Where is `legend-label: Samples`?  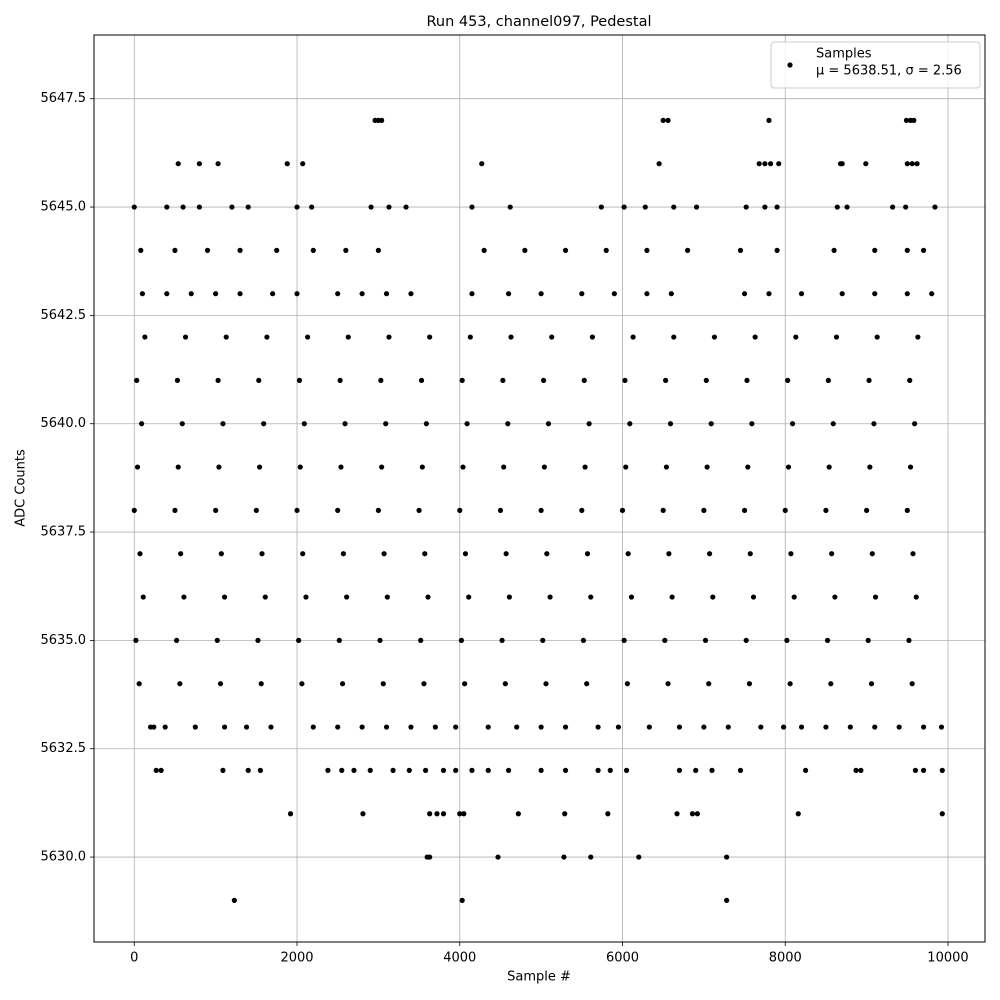
legend-label: Samples is located at coordinates (844, 54).